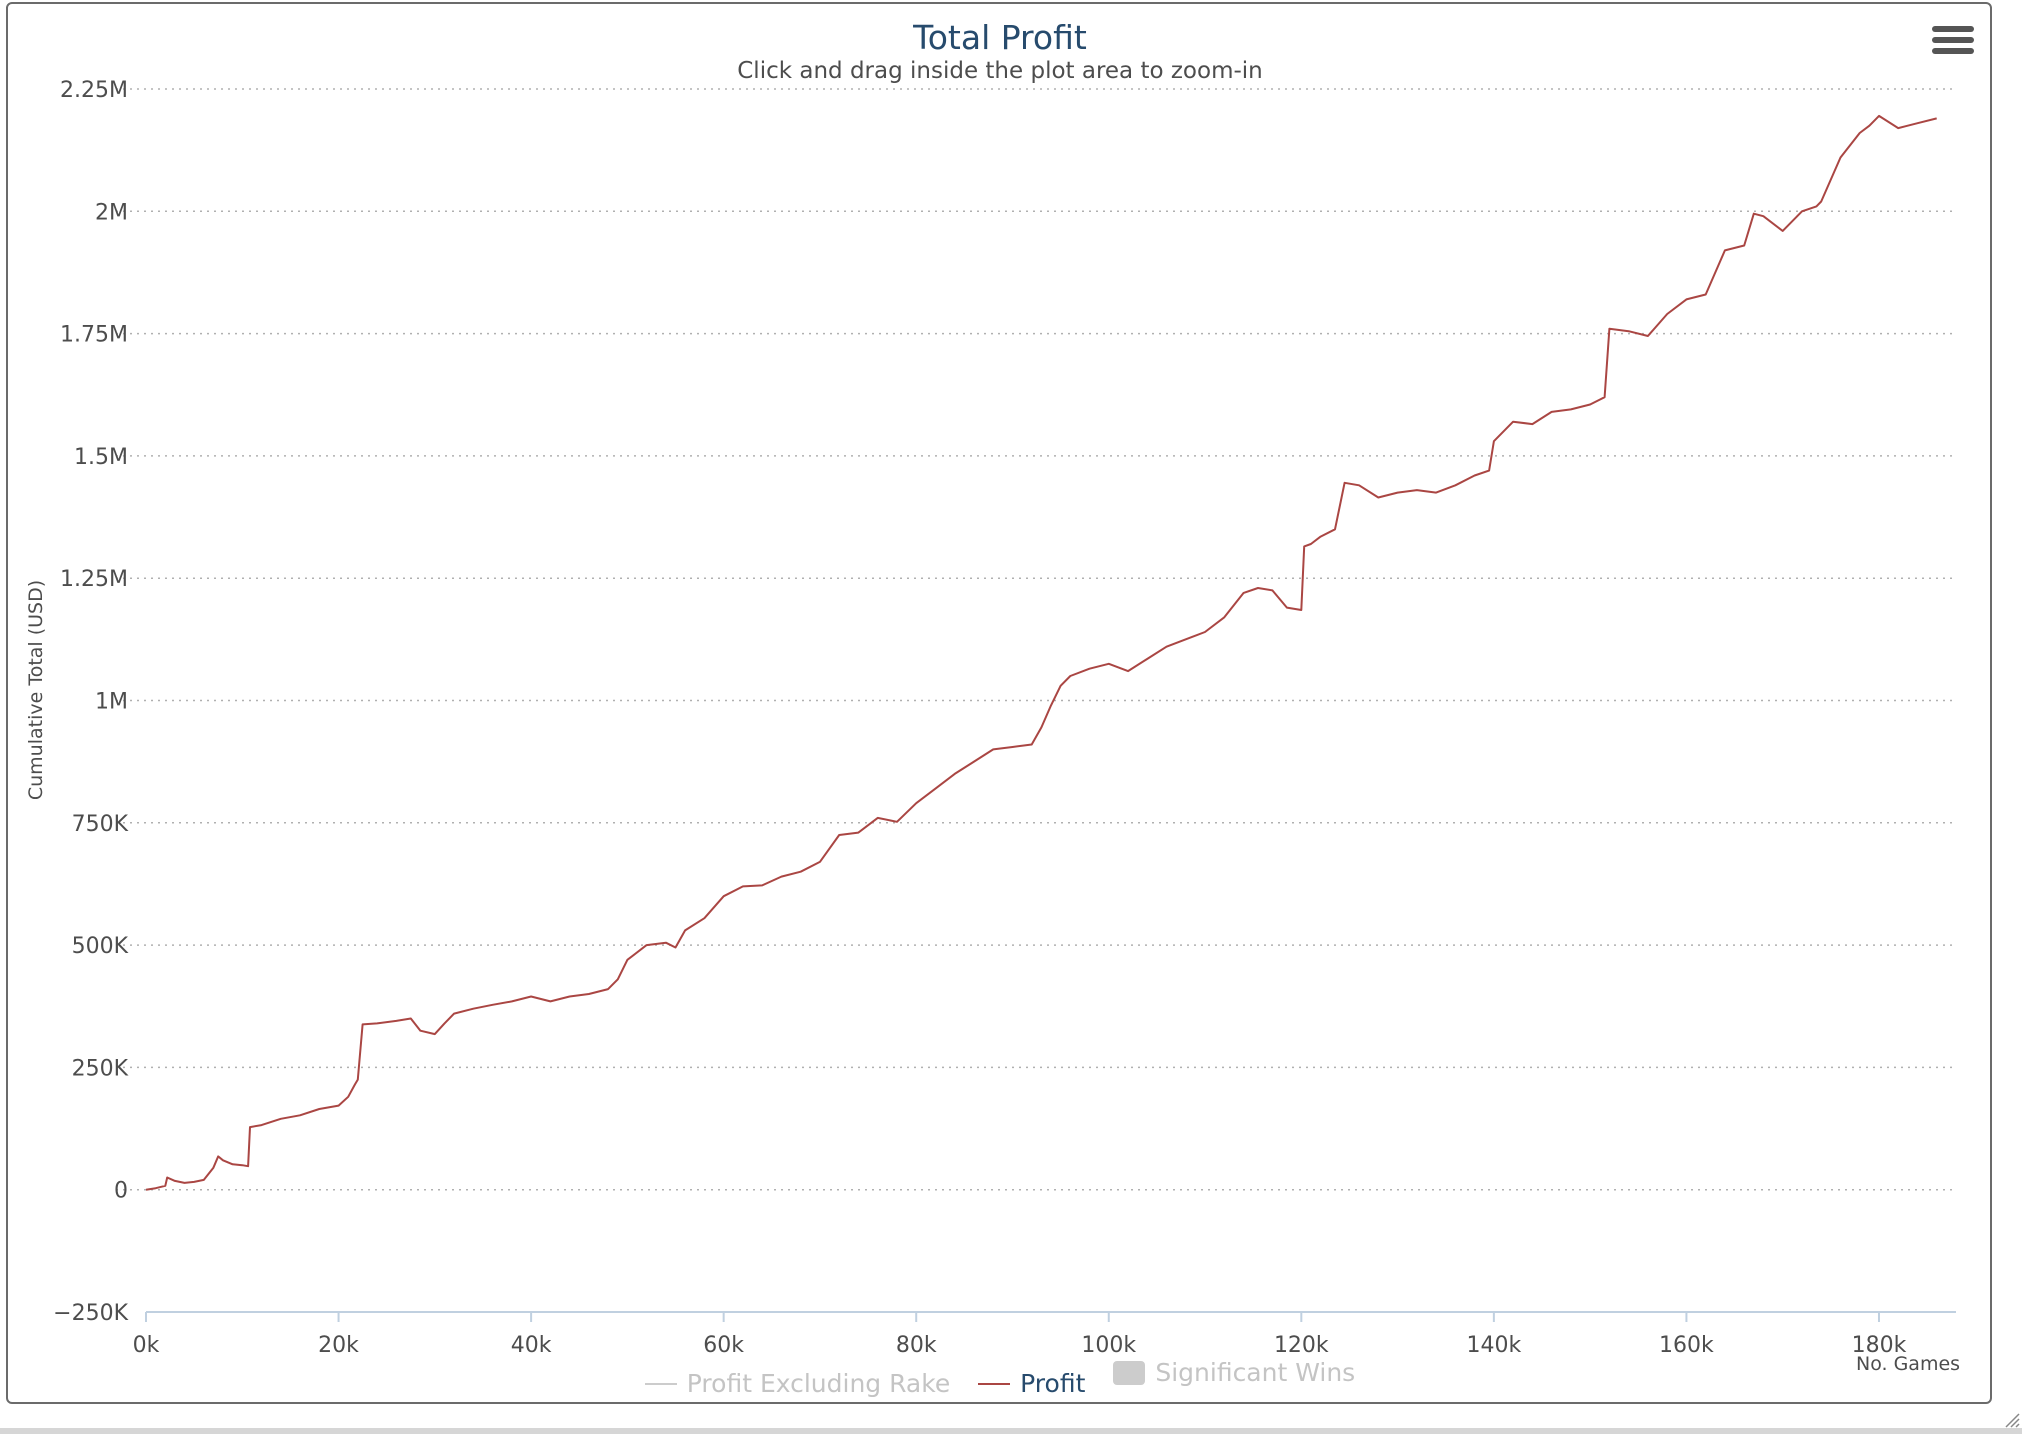  What do you see at coordinates (90, 1313) in the screenshot?
I see `y-tick-label: −250K` at bounding box center [90, 1313].